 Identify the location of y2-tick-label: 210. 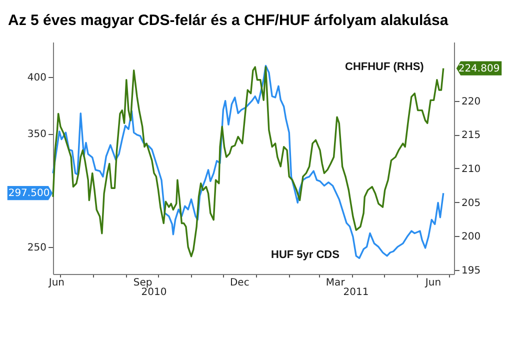
(471, 169).